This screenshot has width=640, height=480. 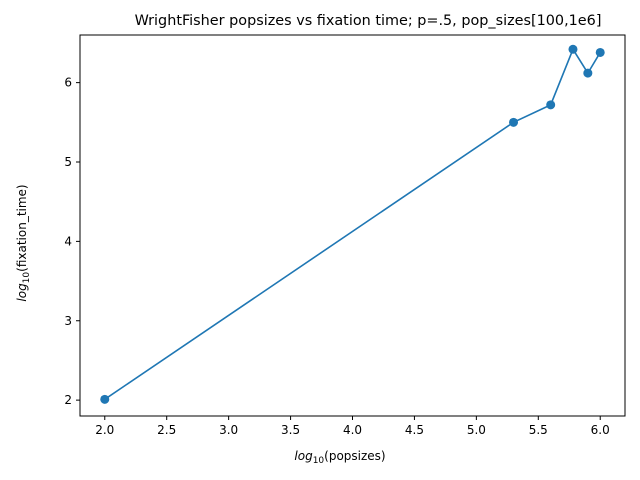 I want to click on y-tick-label: 2, so click(x=68, y=400).